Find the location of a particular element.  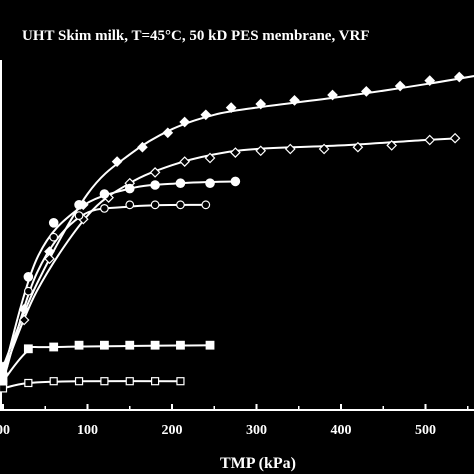

x-tick-label: 100 is located at coordinates (87, 430).